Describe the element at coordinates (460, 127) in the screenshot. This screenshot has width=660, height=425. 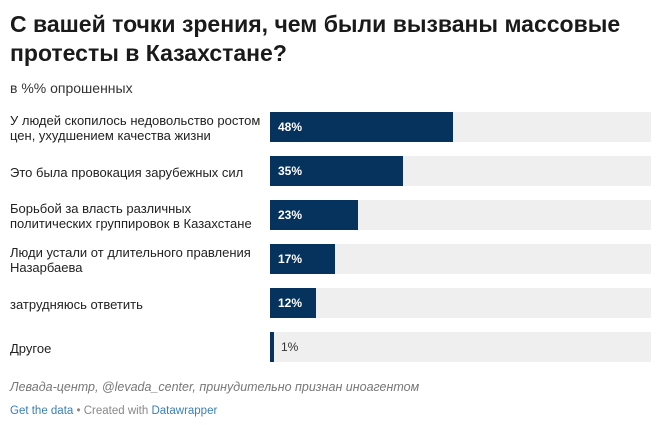
I see `bar-track: 48%` at that location.